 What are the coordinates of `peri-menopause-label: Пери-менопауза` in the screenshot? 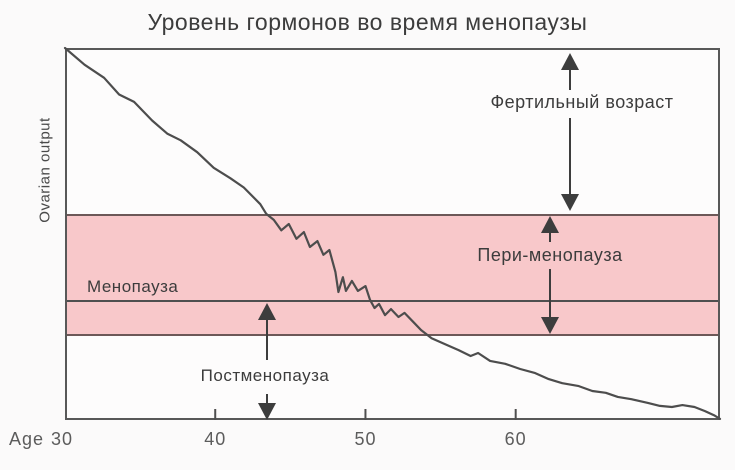 It's located at (550, 255).